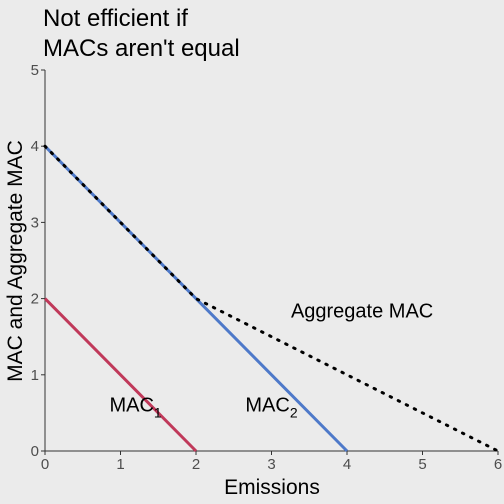 Image resolution: width=504 pixels, height=504 pixels. What do you see at coordinates (45, 464) in the screenshot?
I see `x-tick-label: 0` at bounding box center [45, 464].